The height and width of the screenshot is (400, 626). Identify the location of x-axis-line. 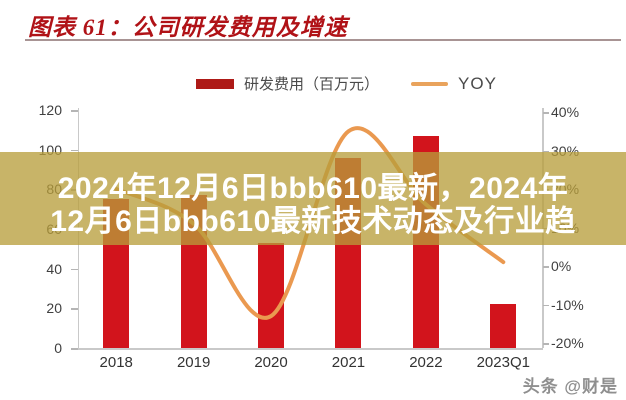
(310, 349).